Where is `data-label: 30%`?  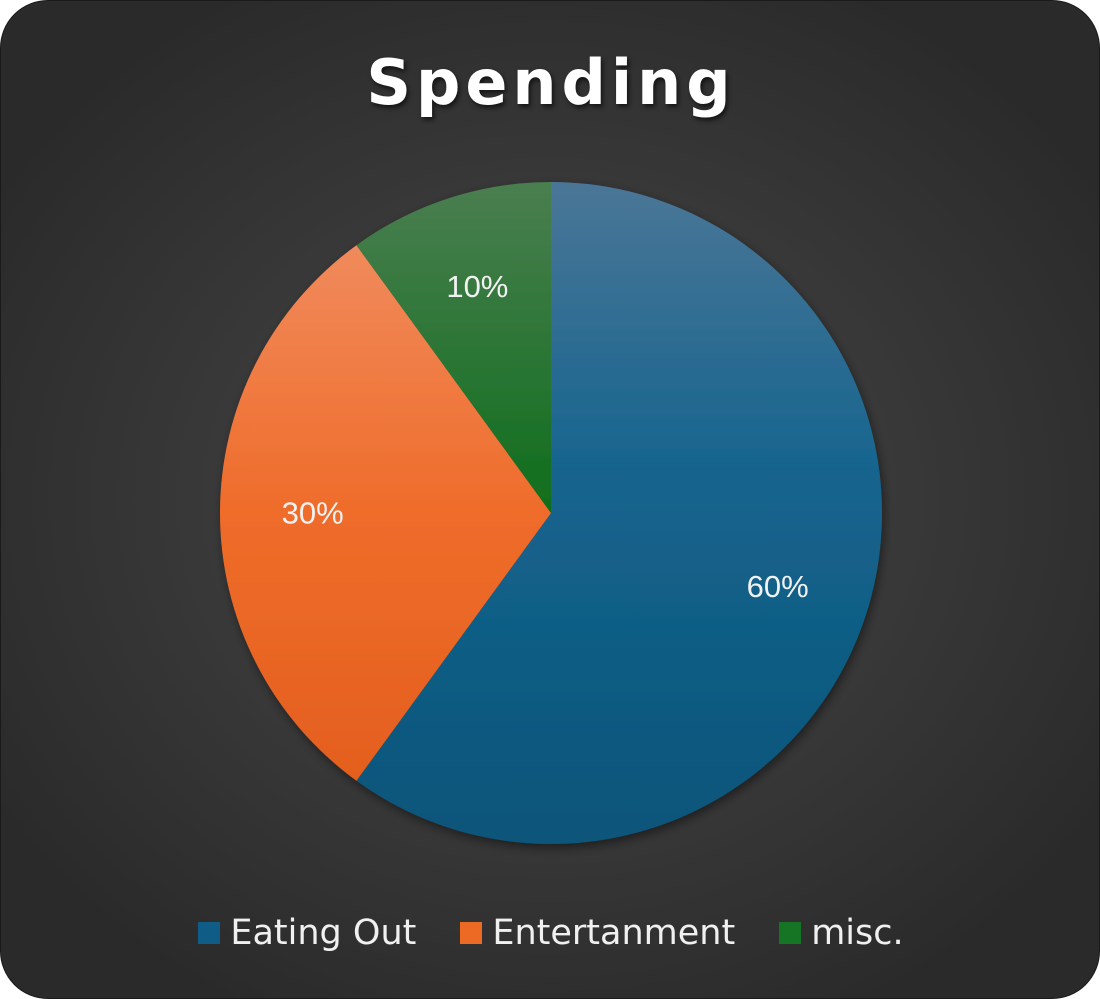 data-label: 30% is located at coordinates (313, 513).